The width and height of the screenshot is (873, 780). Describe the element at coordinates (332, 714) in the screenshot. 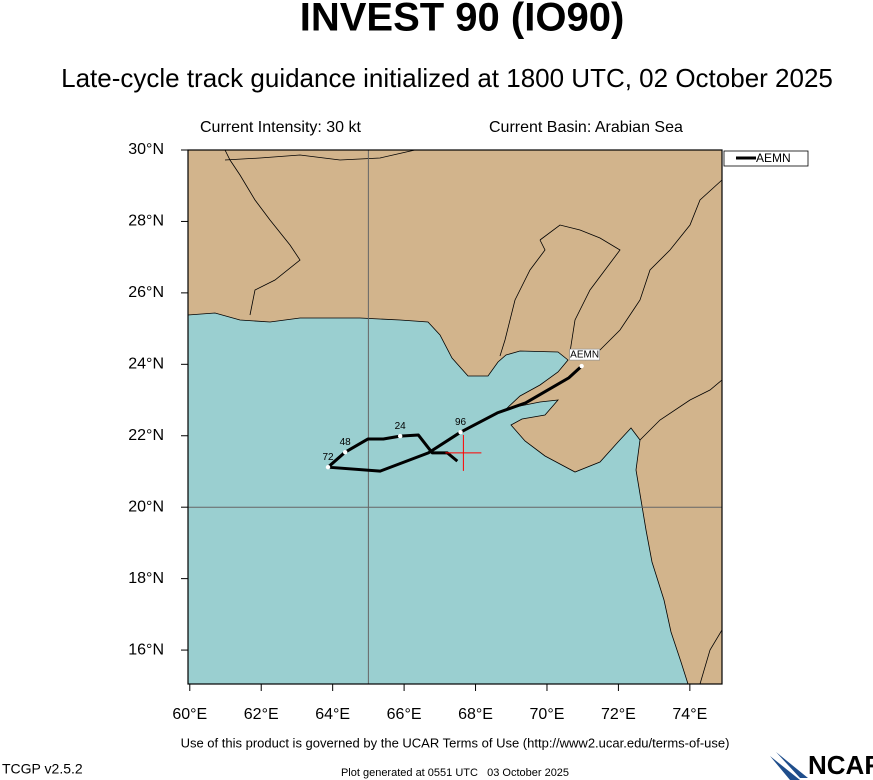

I see `x-tick-label: 64°E` at that location.